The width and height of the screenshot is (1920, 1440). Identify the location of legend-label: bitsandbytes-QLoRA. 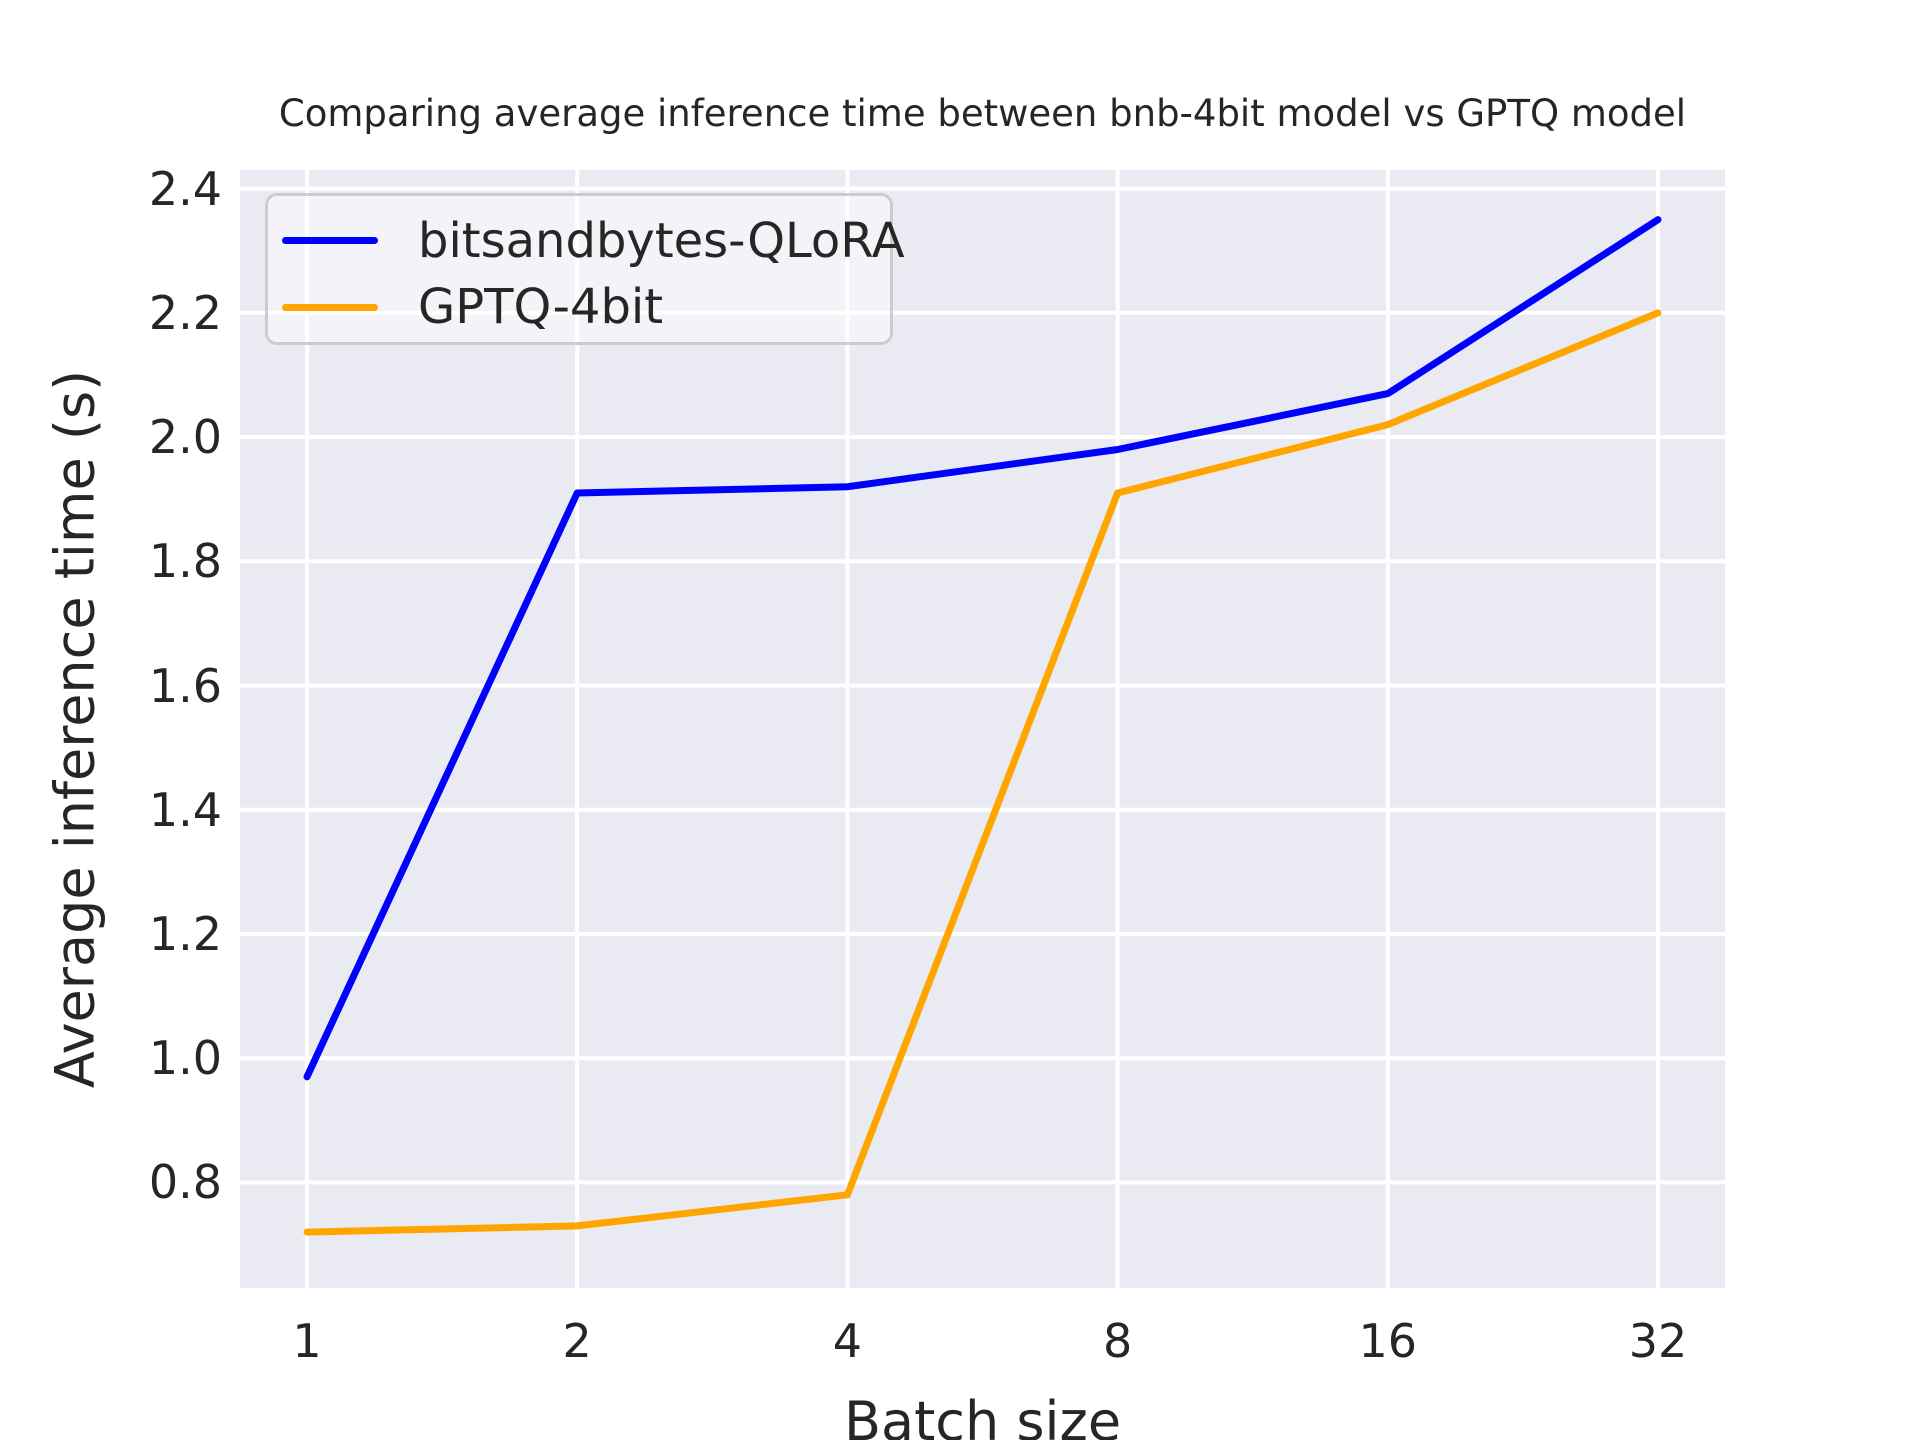
(661, 240).